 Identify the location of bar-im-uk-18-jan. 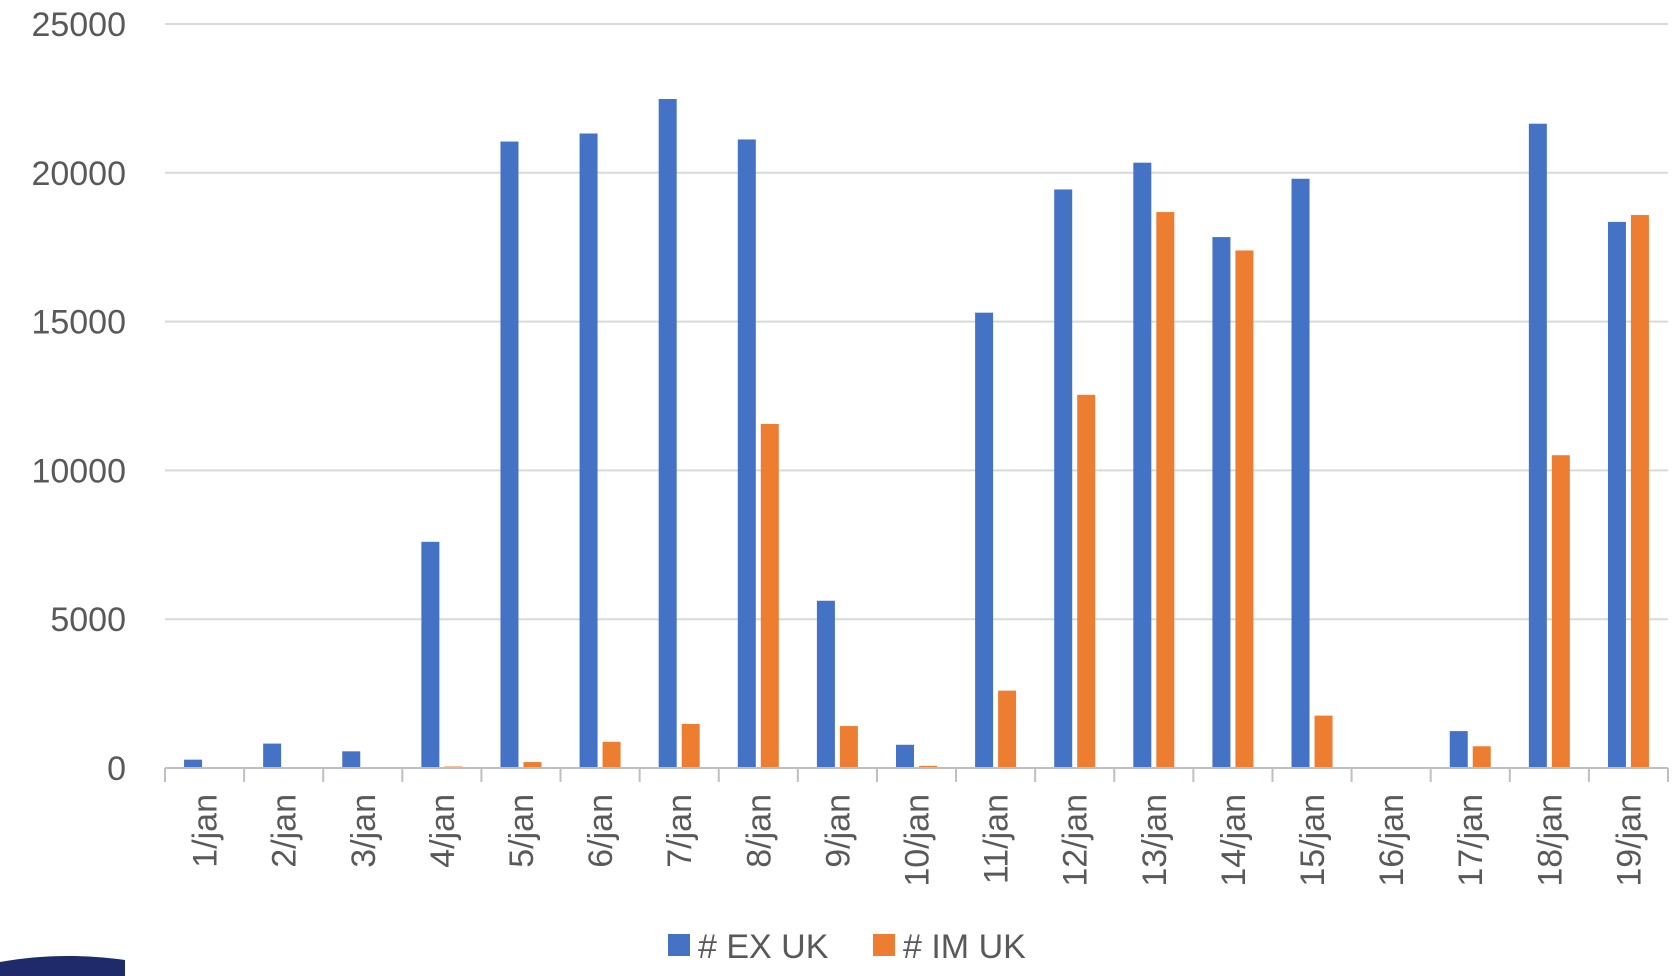
(1560, 611).